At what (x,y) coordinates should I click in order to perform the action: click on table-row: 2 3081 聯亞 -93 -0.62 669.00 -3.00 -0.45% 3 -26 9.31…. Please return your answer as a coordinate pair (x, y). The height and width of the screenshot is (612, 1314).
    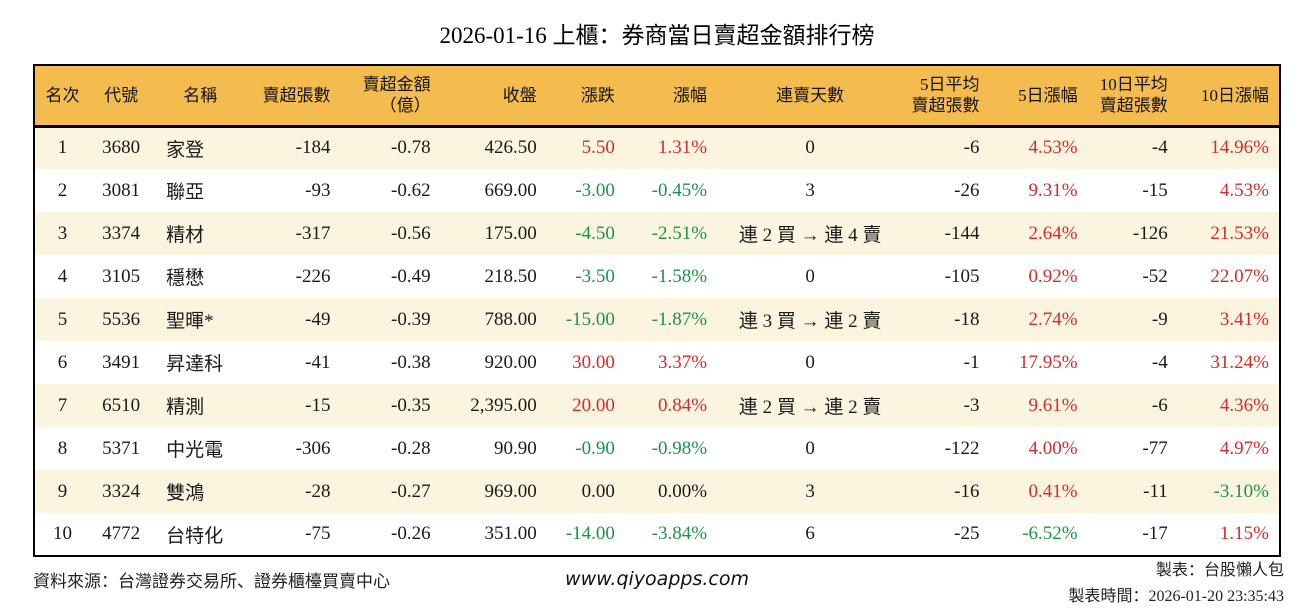
    Looking at the image, I should click on (657, 190).